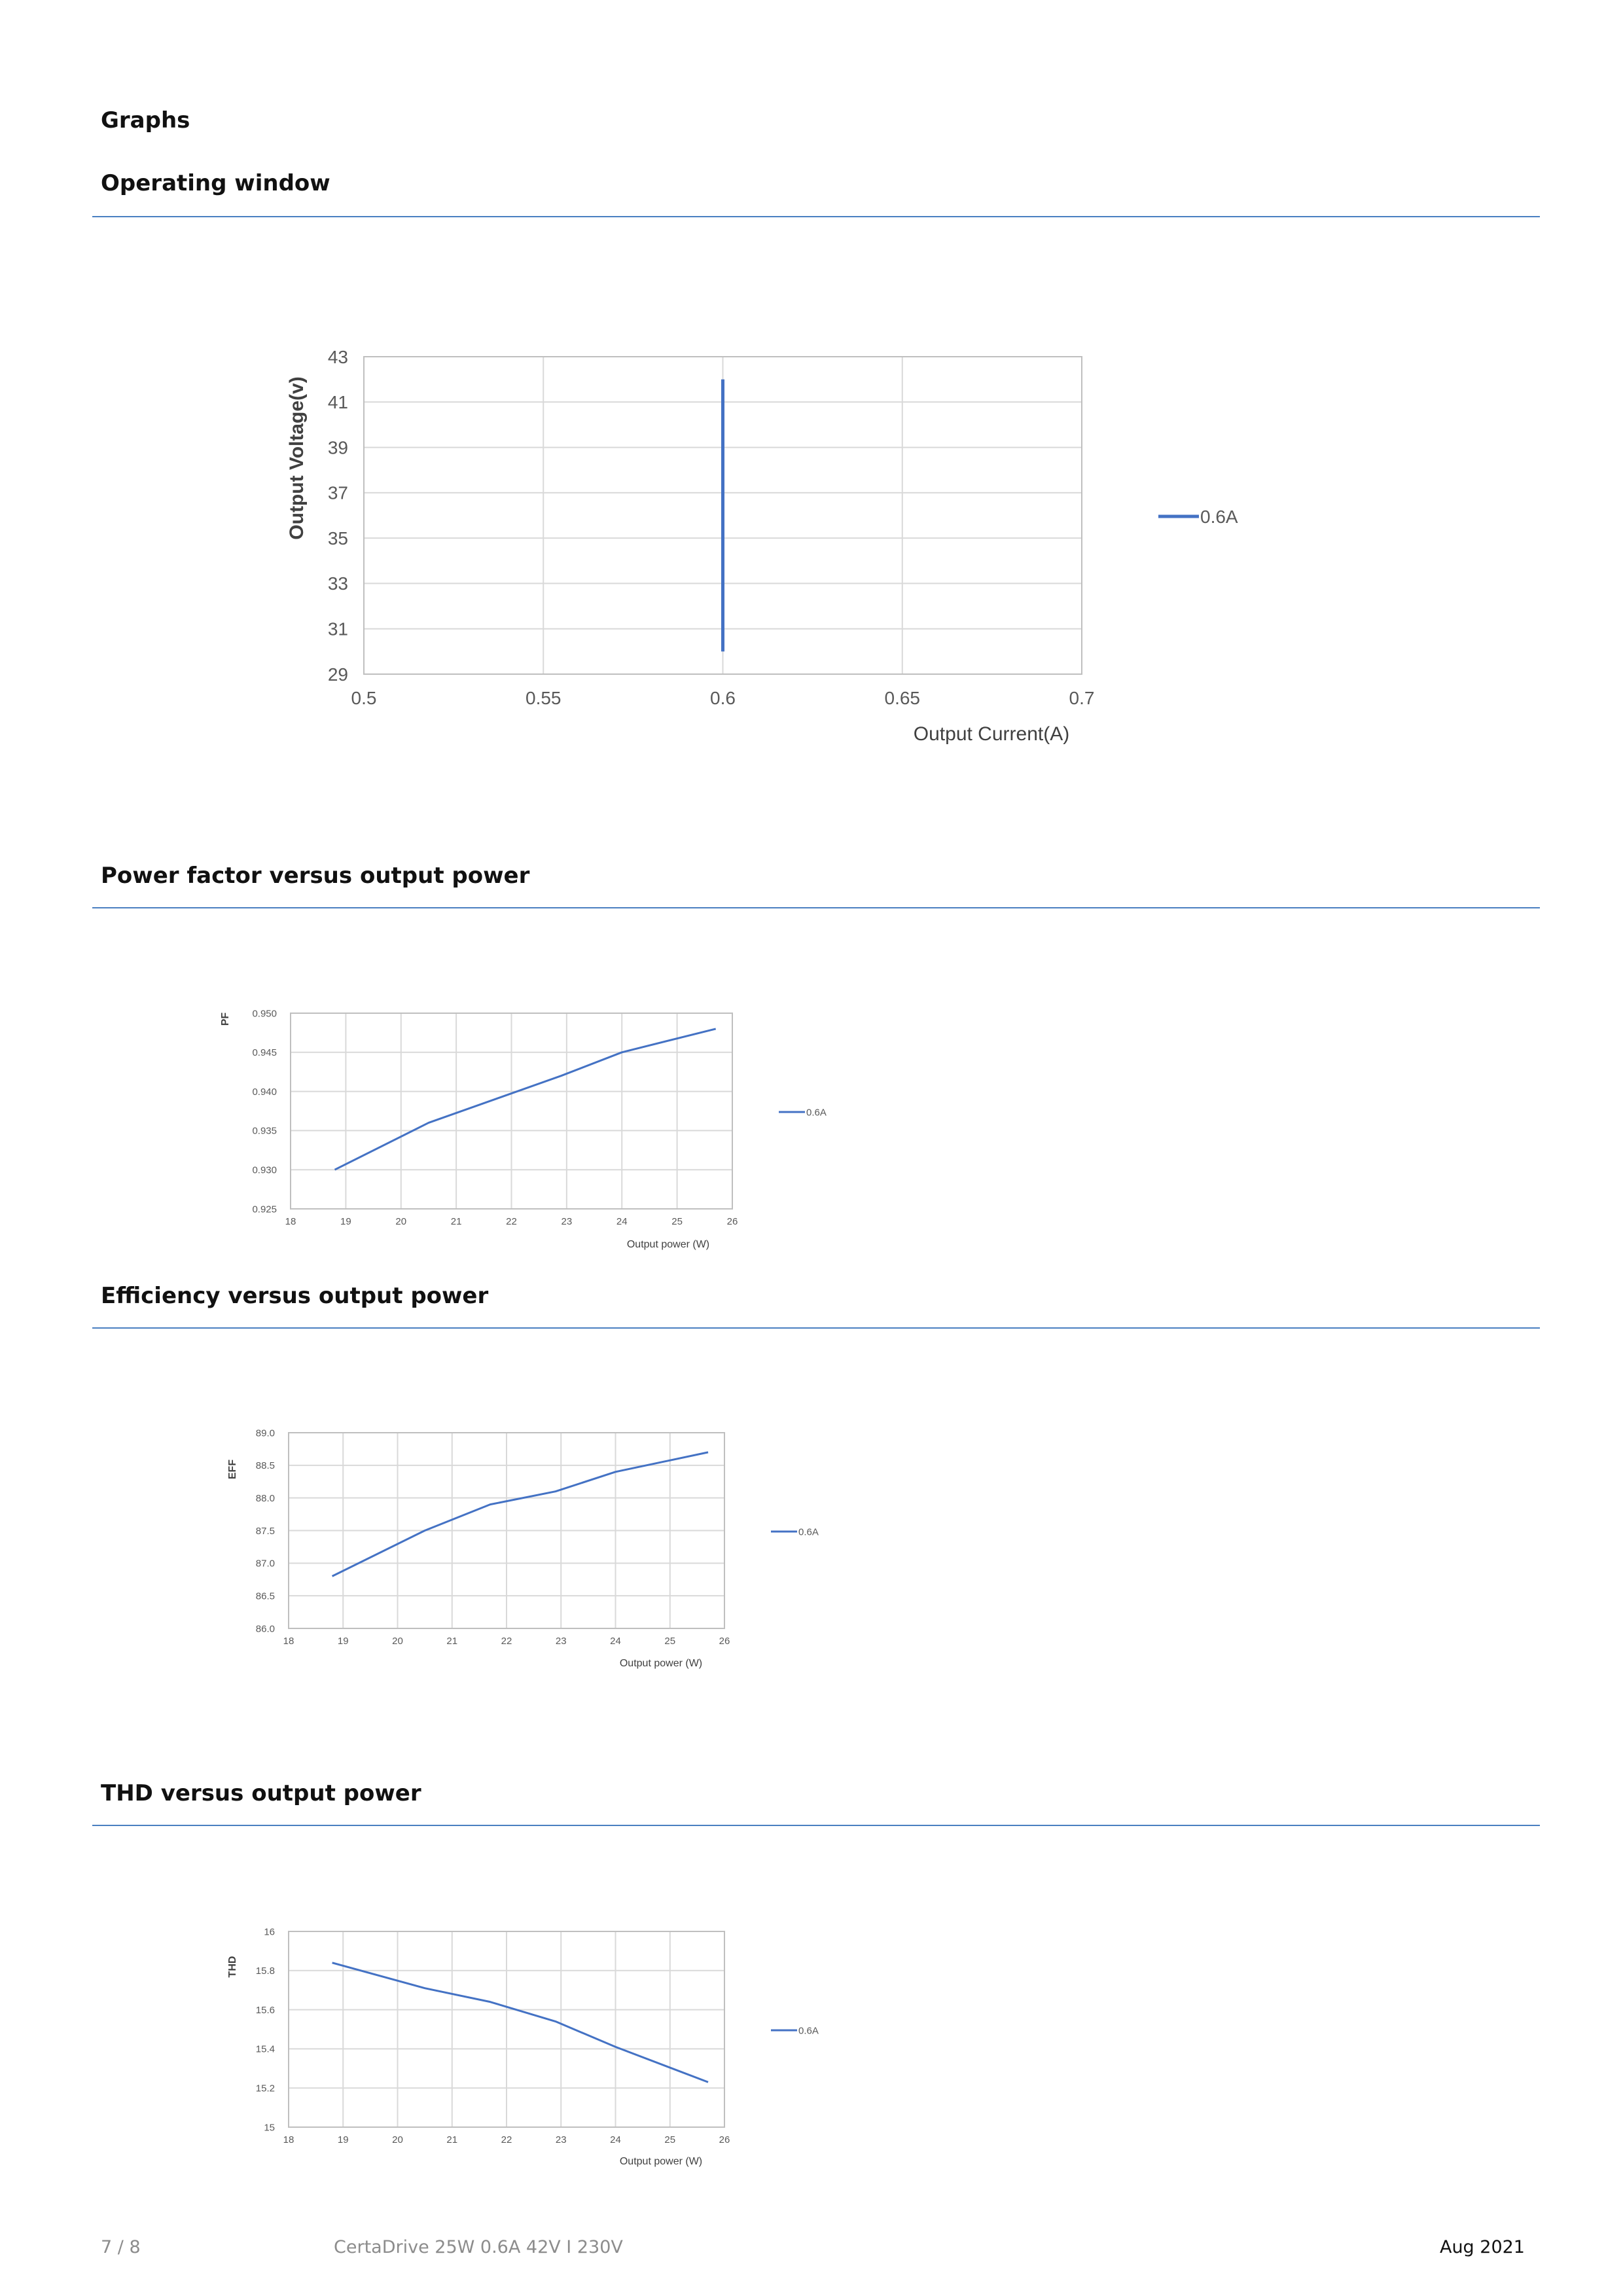 Image resolution: width=1623 pixels, height=2296 pixels. What do you see at coordinates (265, 2088) in the screenshot?
I see `y-tick-label: 15.2` at bounding box center [265, 2088].